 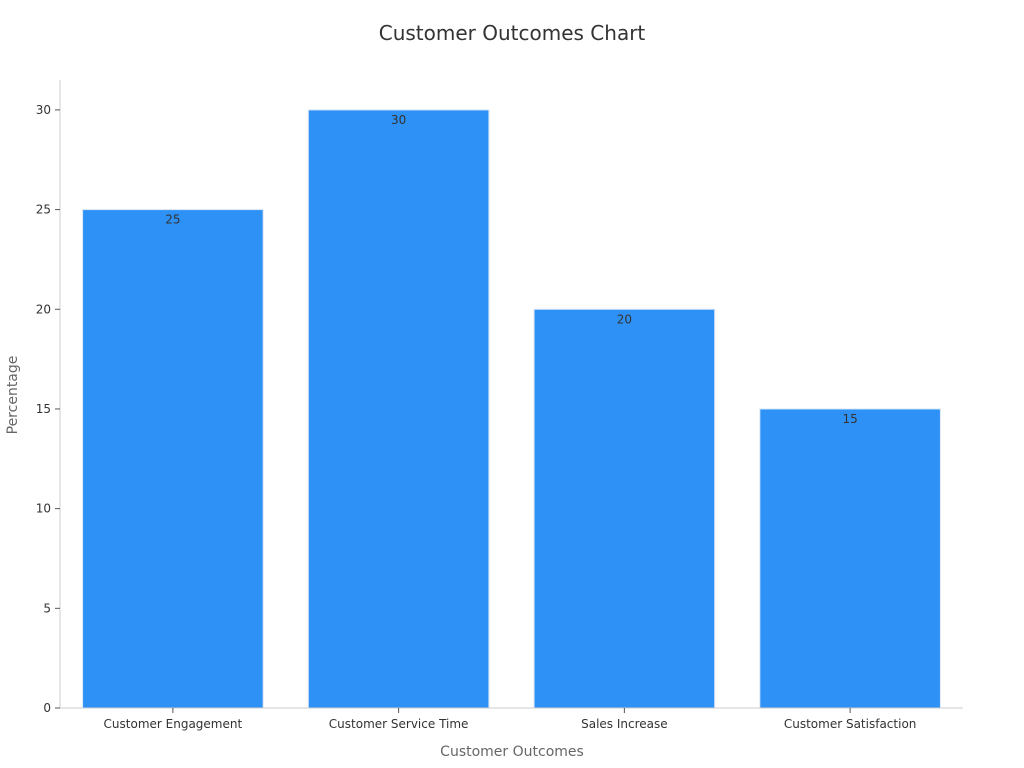 What do you see at coordinates (850, 724) in the screenshot?
I see `x-tick-label: Customer Satisfaction` at bounding box center [850, 724].